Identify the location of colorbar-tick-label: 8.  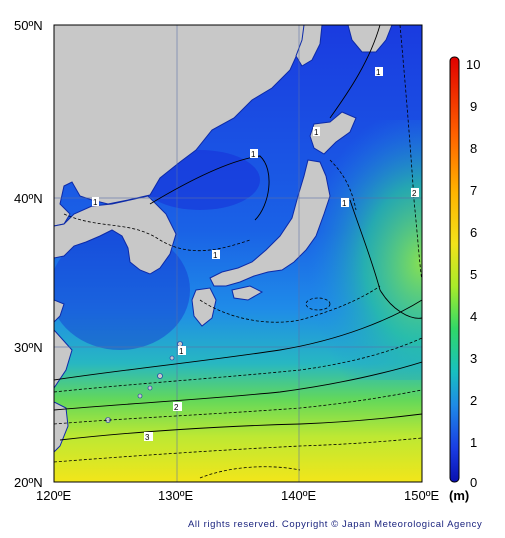
(473, 148).